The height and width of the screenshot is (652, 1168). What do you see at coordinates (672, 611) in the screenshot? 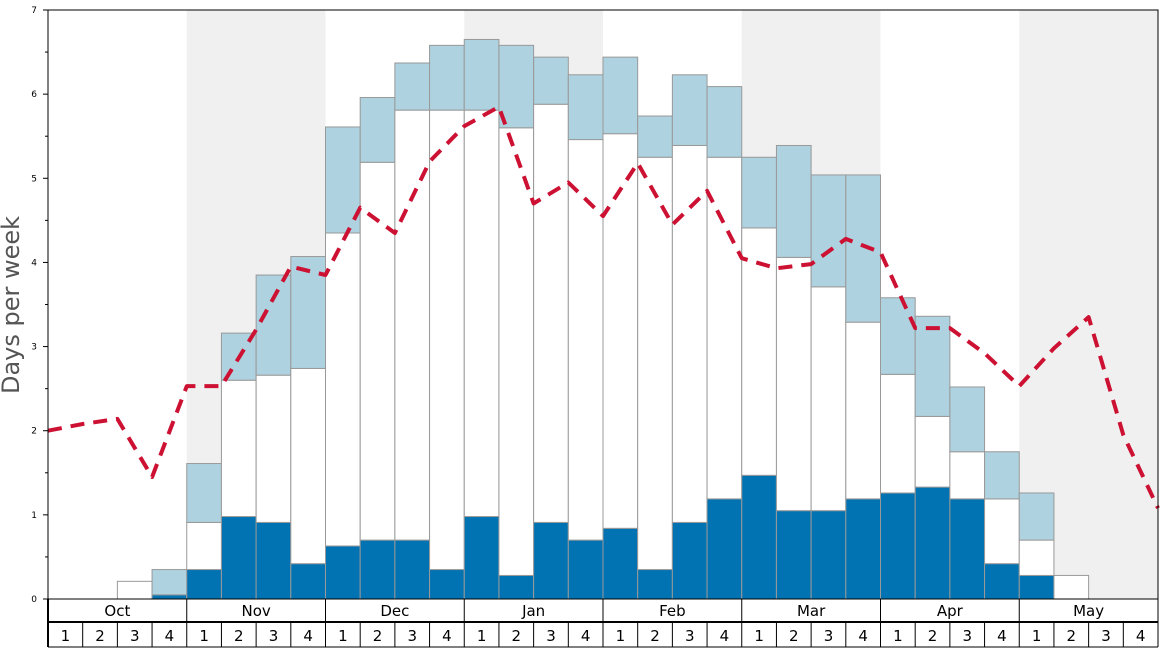
I see `month-label-feb: Feb` at bounding box center [672, 611].